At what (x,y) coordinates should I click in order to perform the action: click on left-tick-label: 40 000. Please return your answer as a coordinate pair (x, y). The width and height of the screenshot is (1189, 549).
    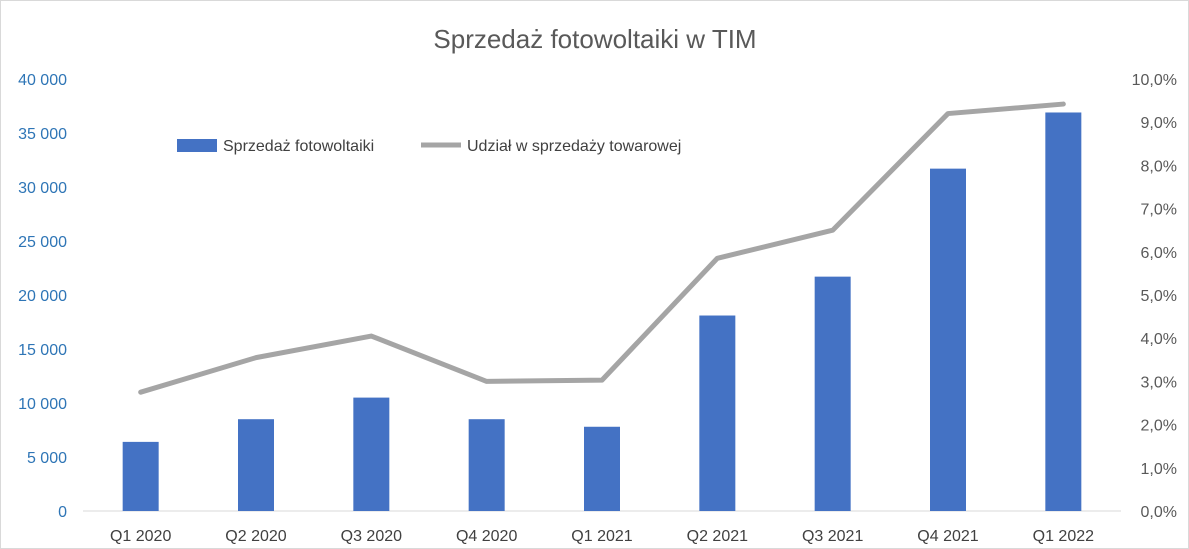
    Looking at the image, I should click on (42, 80).